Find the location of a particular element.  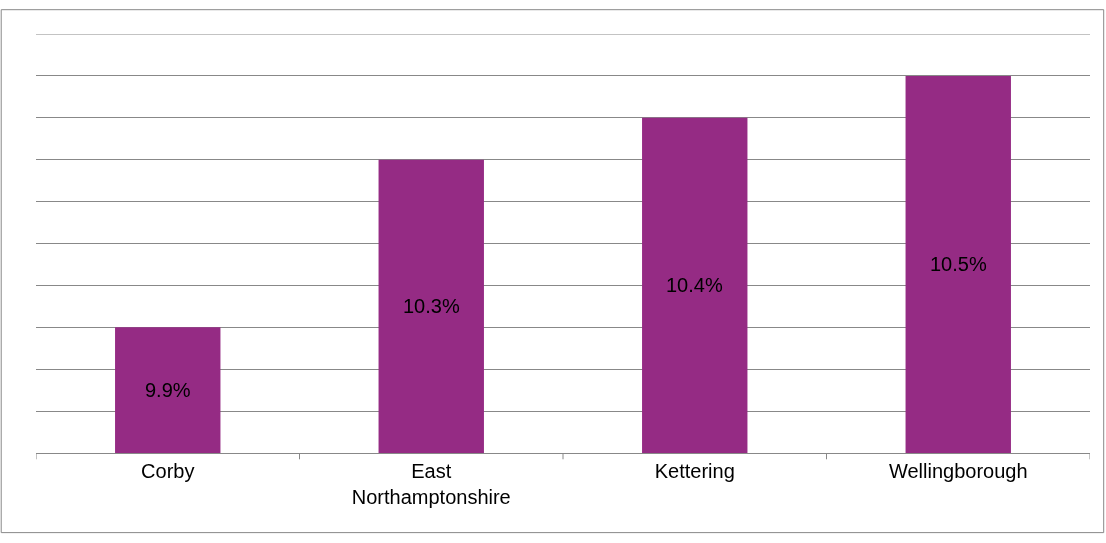

x-tick-label: Corby is located at coordinates (168, 471).